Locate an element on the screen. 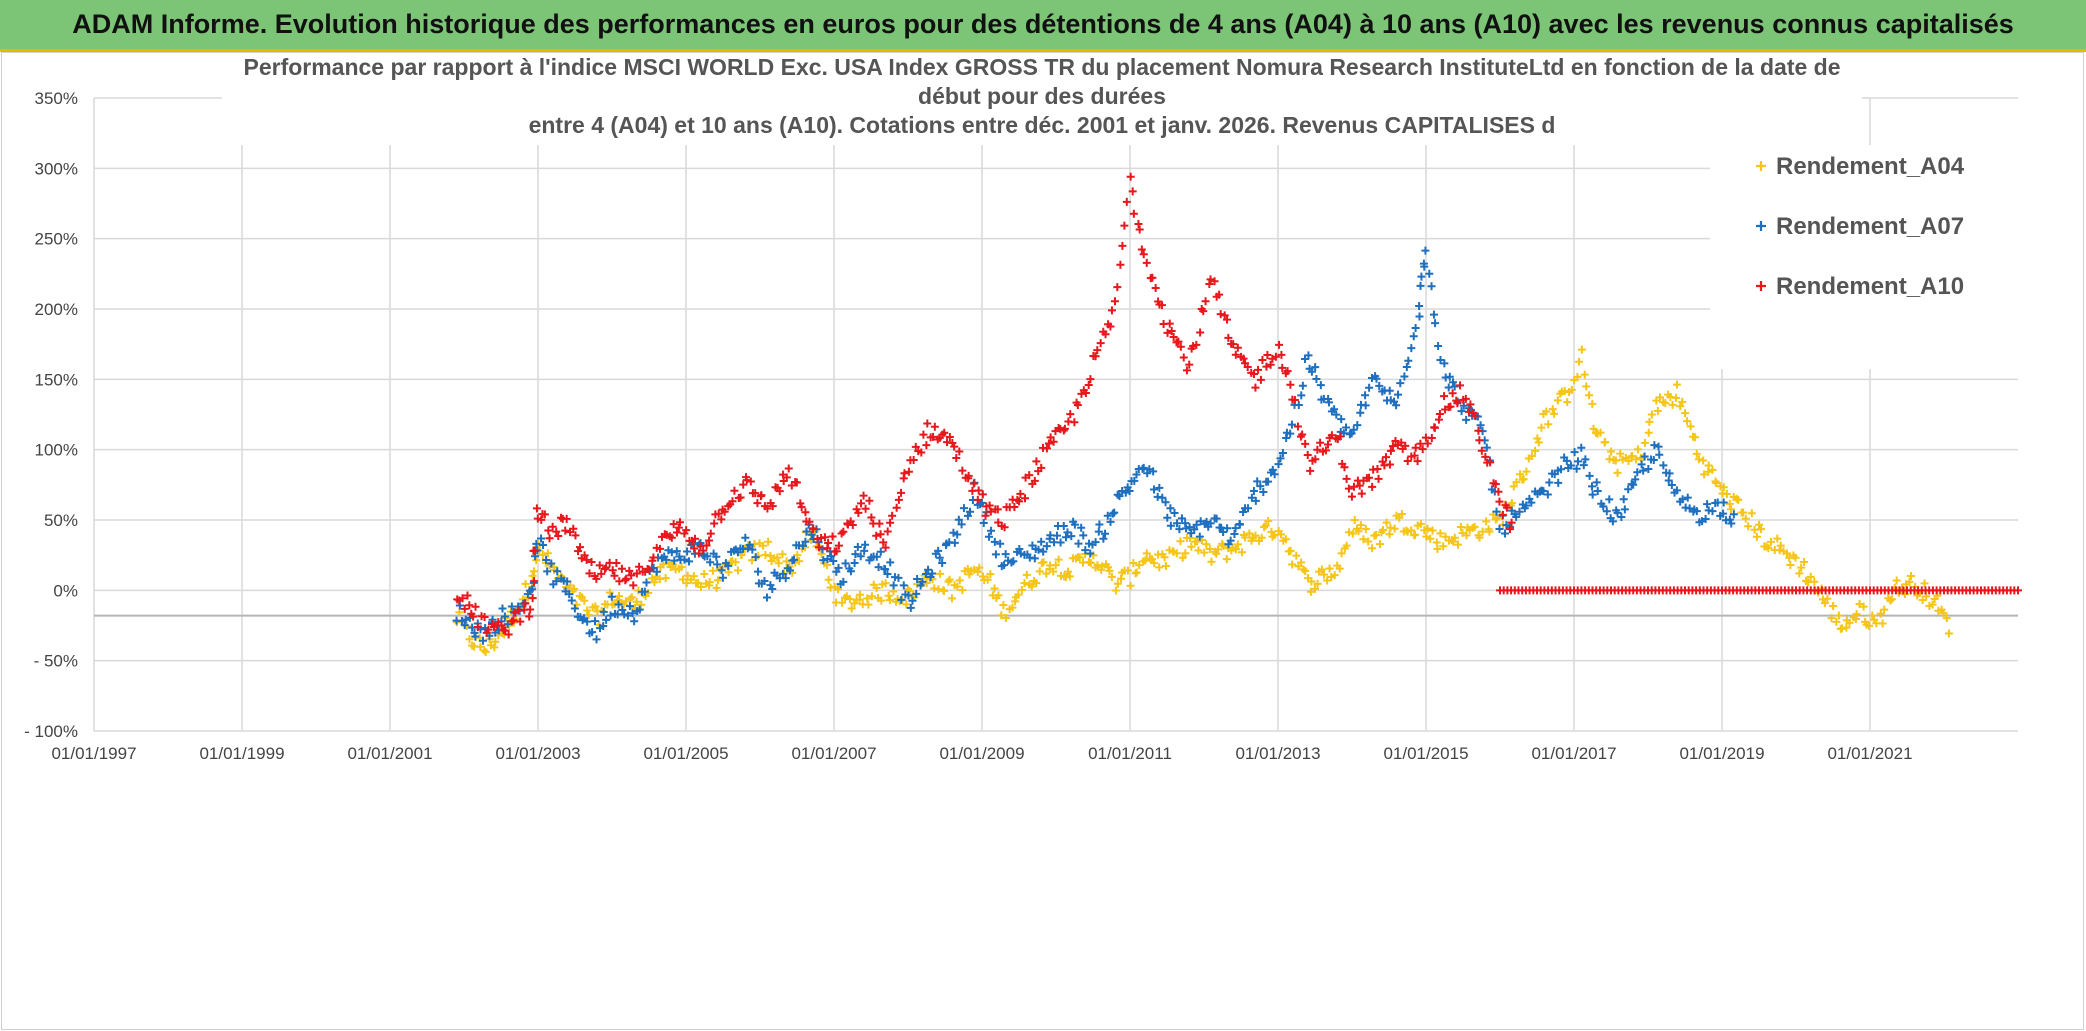  legend-item: Rendement_A10 is located at coordinates (1860, 286).